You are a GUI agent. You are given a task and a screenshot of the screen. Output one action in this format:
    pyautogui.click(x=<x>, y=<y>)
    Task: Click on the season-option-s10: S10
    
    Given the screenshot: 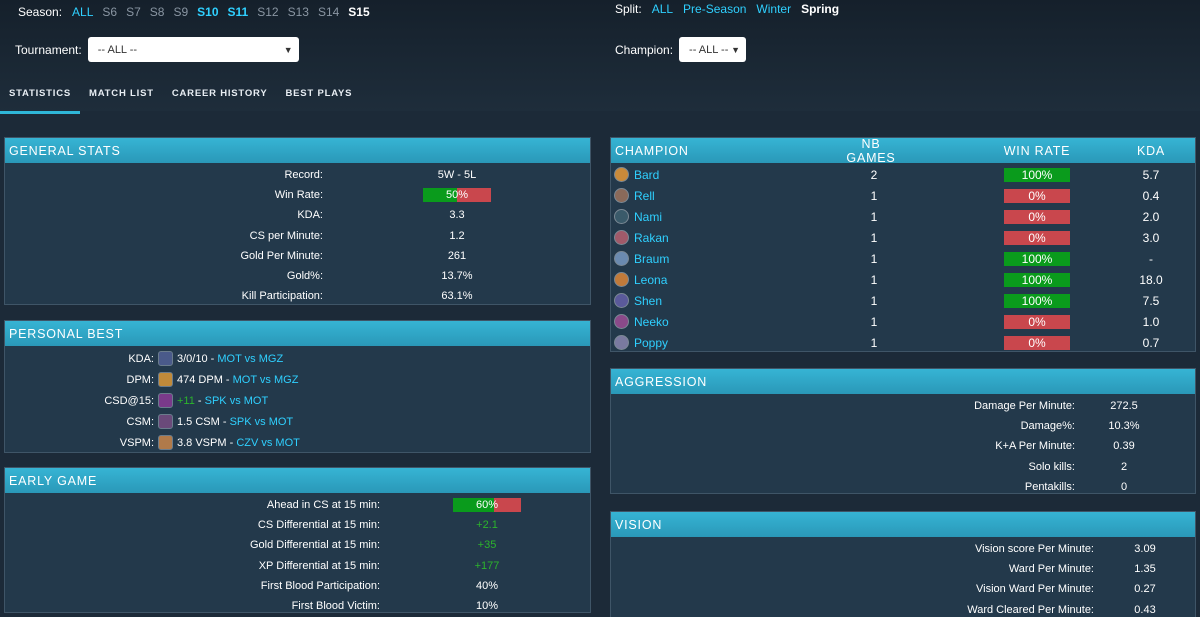 What is the action you would take?
    pyautogui.click(x=208, y=12)
    